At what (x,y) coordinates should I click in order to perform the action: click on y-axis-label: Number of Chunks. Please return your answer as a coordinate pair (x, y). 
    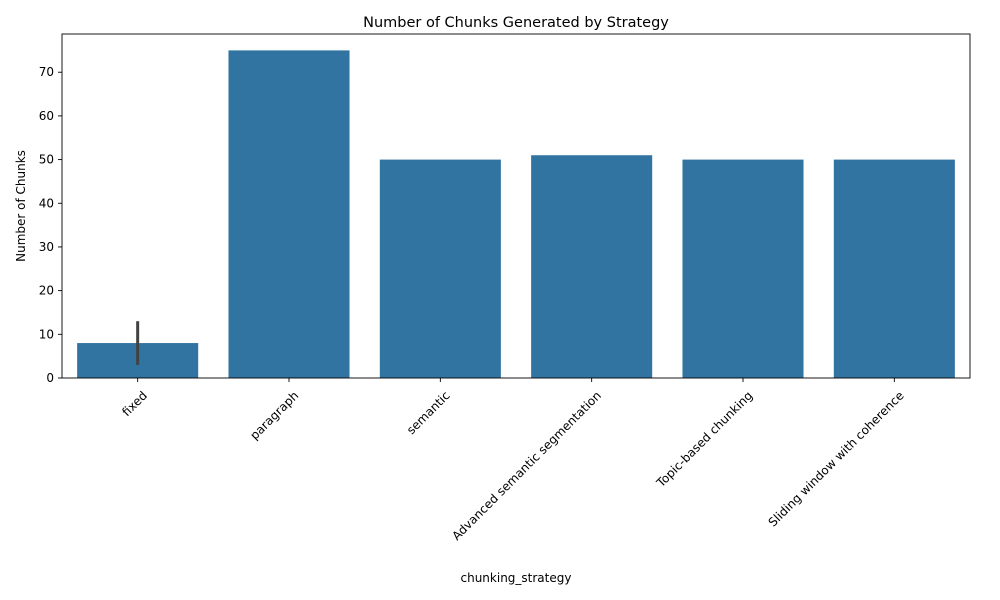
    Looking at the image, I should click on (21, 206).